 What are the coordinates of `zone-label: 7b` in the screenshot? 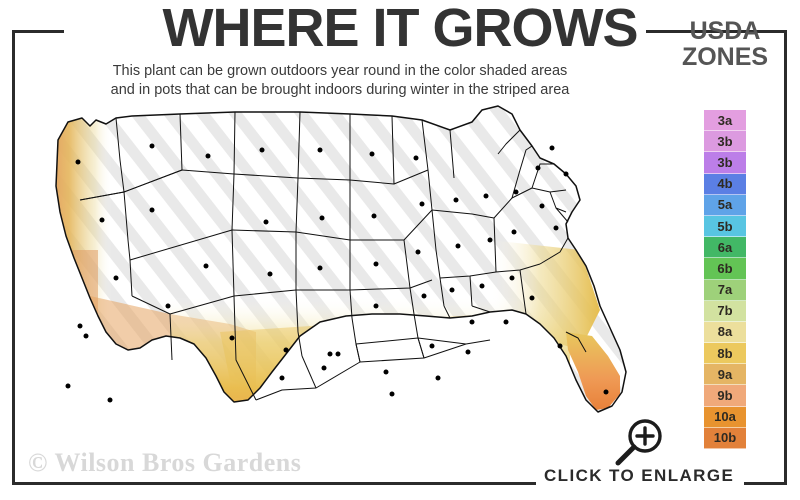 It's located at (725, 311).